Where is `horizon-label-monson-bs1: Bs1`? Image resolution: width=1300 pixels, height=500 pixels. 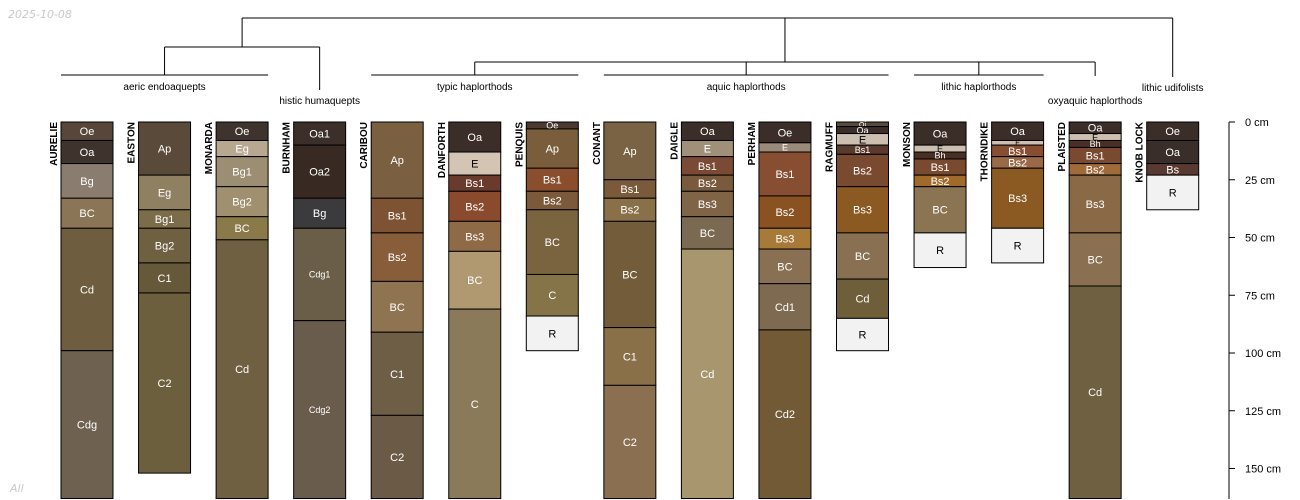 horizon-label-monson-bs1: Bs1 is located at coordinates (940, 168).